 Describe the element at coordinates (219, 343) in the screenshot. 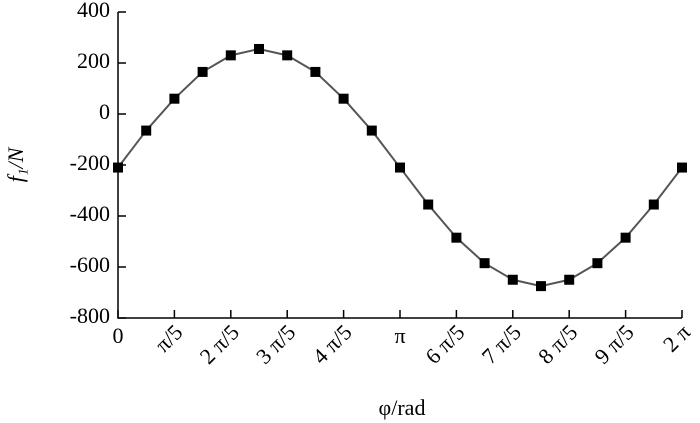

I see `x-tick-label: 2 π/5` at that location.